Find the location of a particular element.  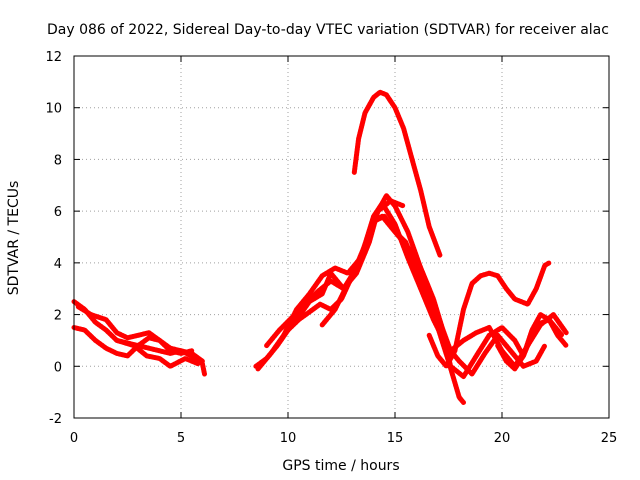

y-tick-label: 12 is located at coordinates (53, 57).